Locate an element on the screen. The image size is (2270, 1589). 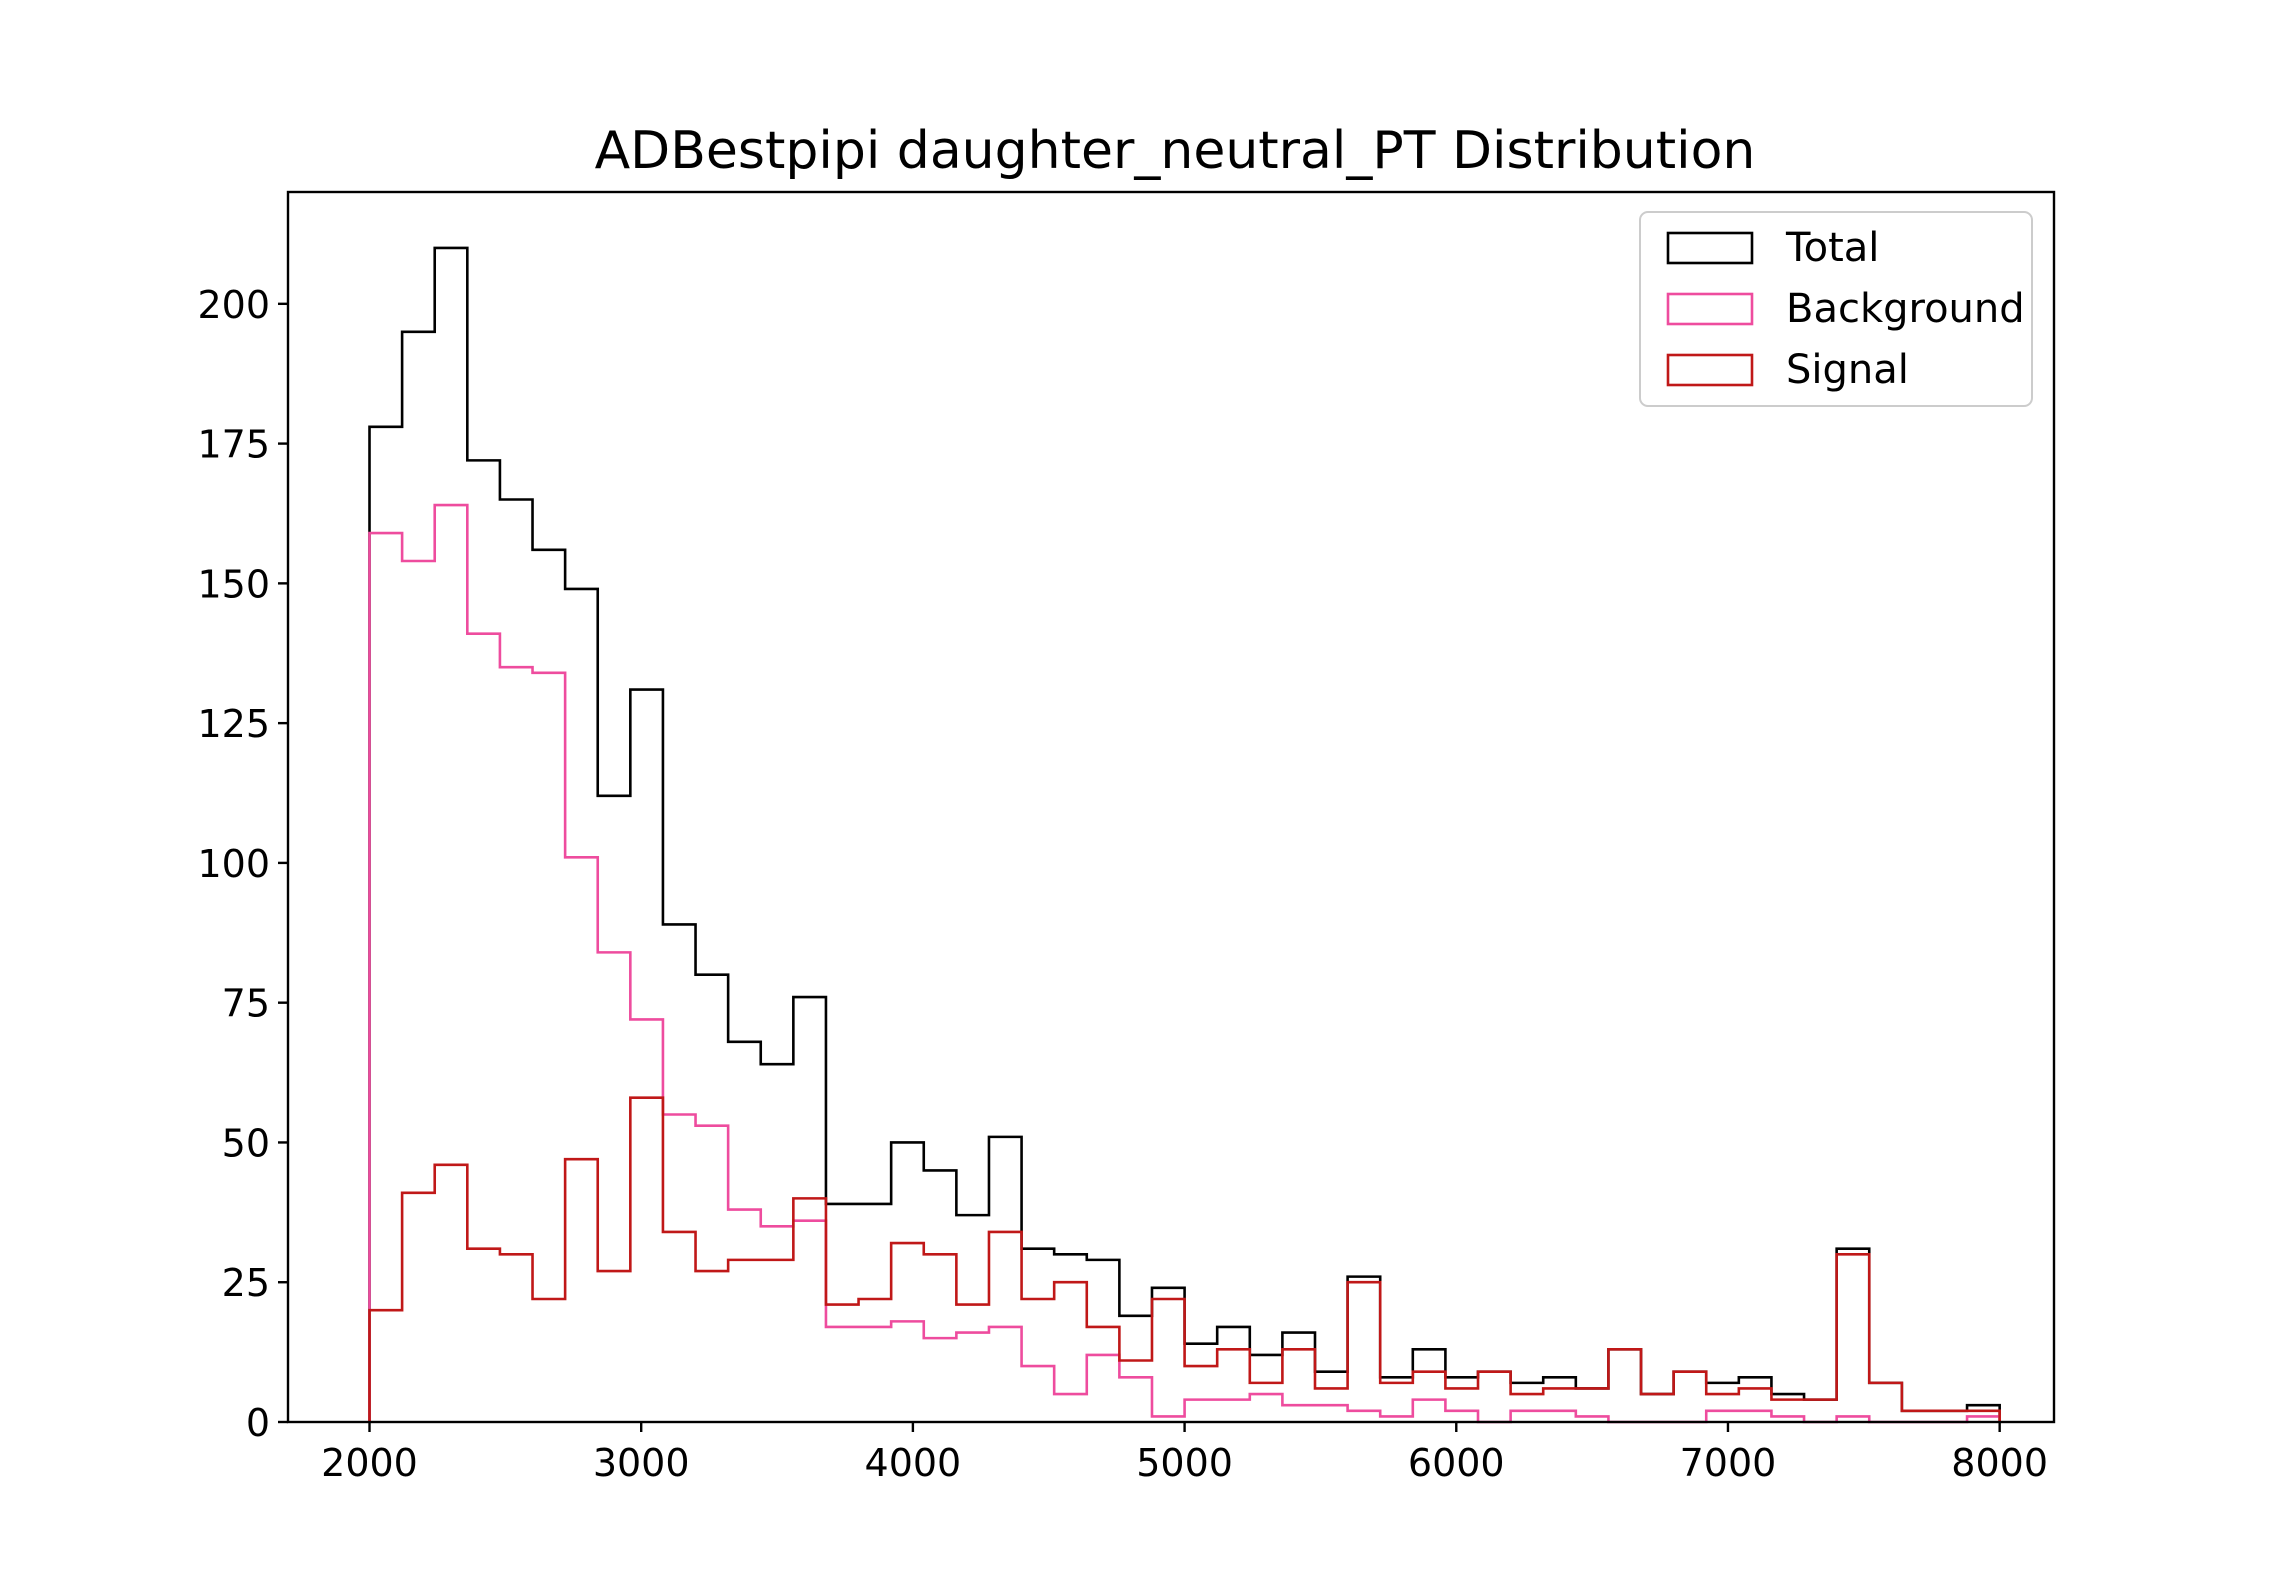
x-axis-ticks: 2000 3000 4000 5000 6000 7000 8000 is located at coordinates (1184, 1453).